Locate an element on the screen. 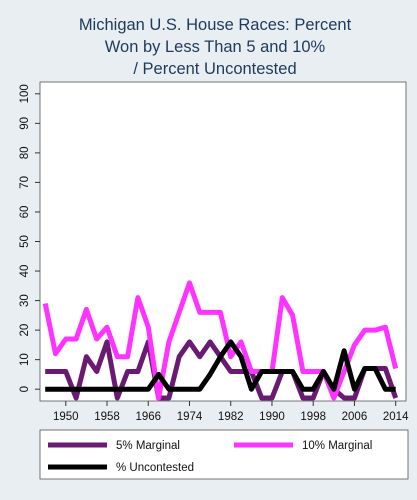 Image resolution: width=417 pixels, height=500 pixels. x-tick-label: 1982 is located at coordinates (231, 417).